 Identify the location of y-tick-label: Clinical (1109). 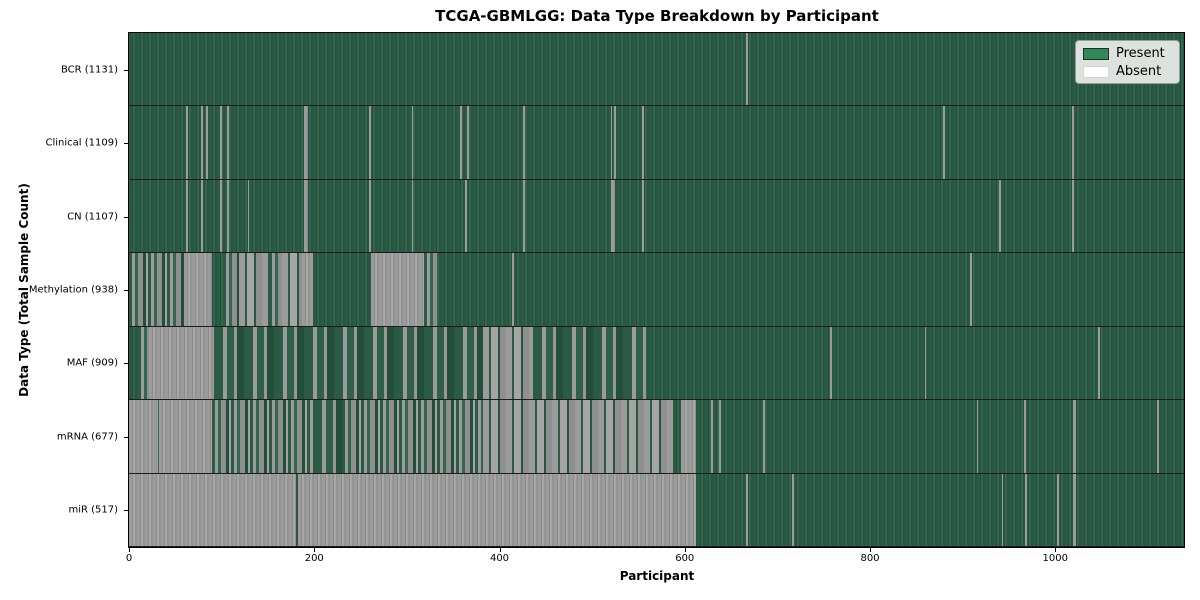
(82, 143).